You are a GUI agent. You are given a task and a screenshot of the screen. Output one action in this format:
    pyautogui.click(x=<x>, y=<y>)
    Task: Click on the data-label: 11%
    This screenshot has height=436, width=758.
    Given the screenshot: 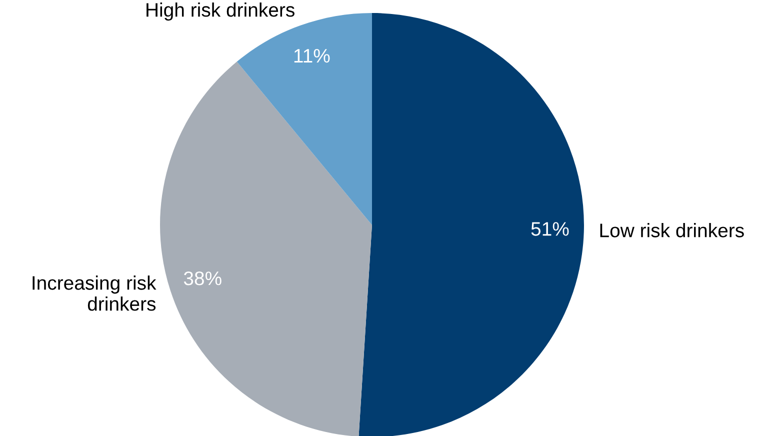 What is the action you would take?
    pyautogui.click(x=312, y=55)
    